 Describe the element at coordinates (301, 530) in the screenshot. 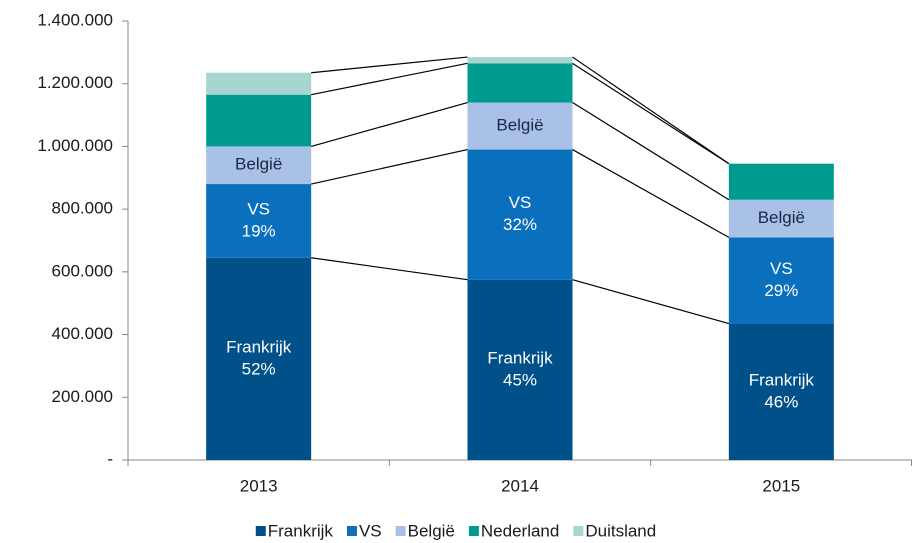

I see `legend-label: Frankrijk` at that location.